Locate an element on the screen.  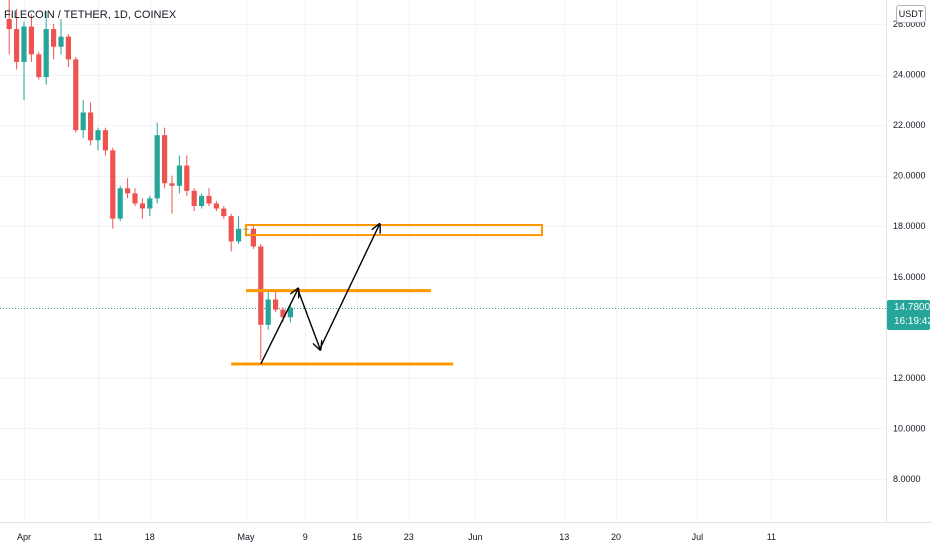
time-tick-label: 23 is located at coordinates (409, 537).